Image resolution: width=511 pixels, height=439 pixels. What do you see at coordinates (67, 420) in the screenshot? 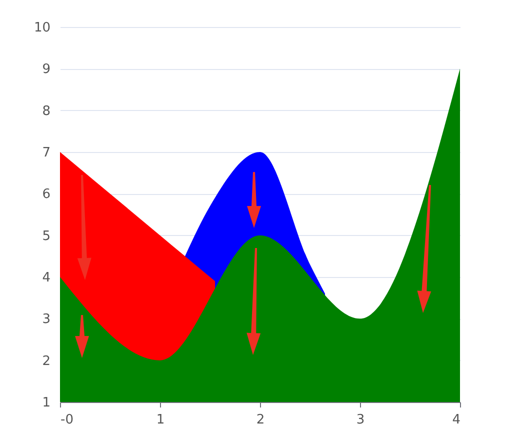
I see `x-tick-label: -0` at bounding box center [67, 420].